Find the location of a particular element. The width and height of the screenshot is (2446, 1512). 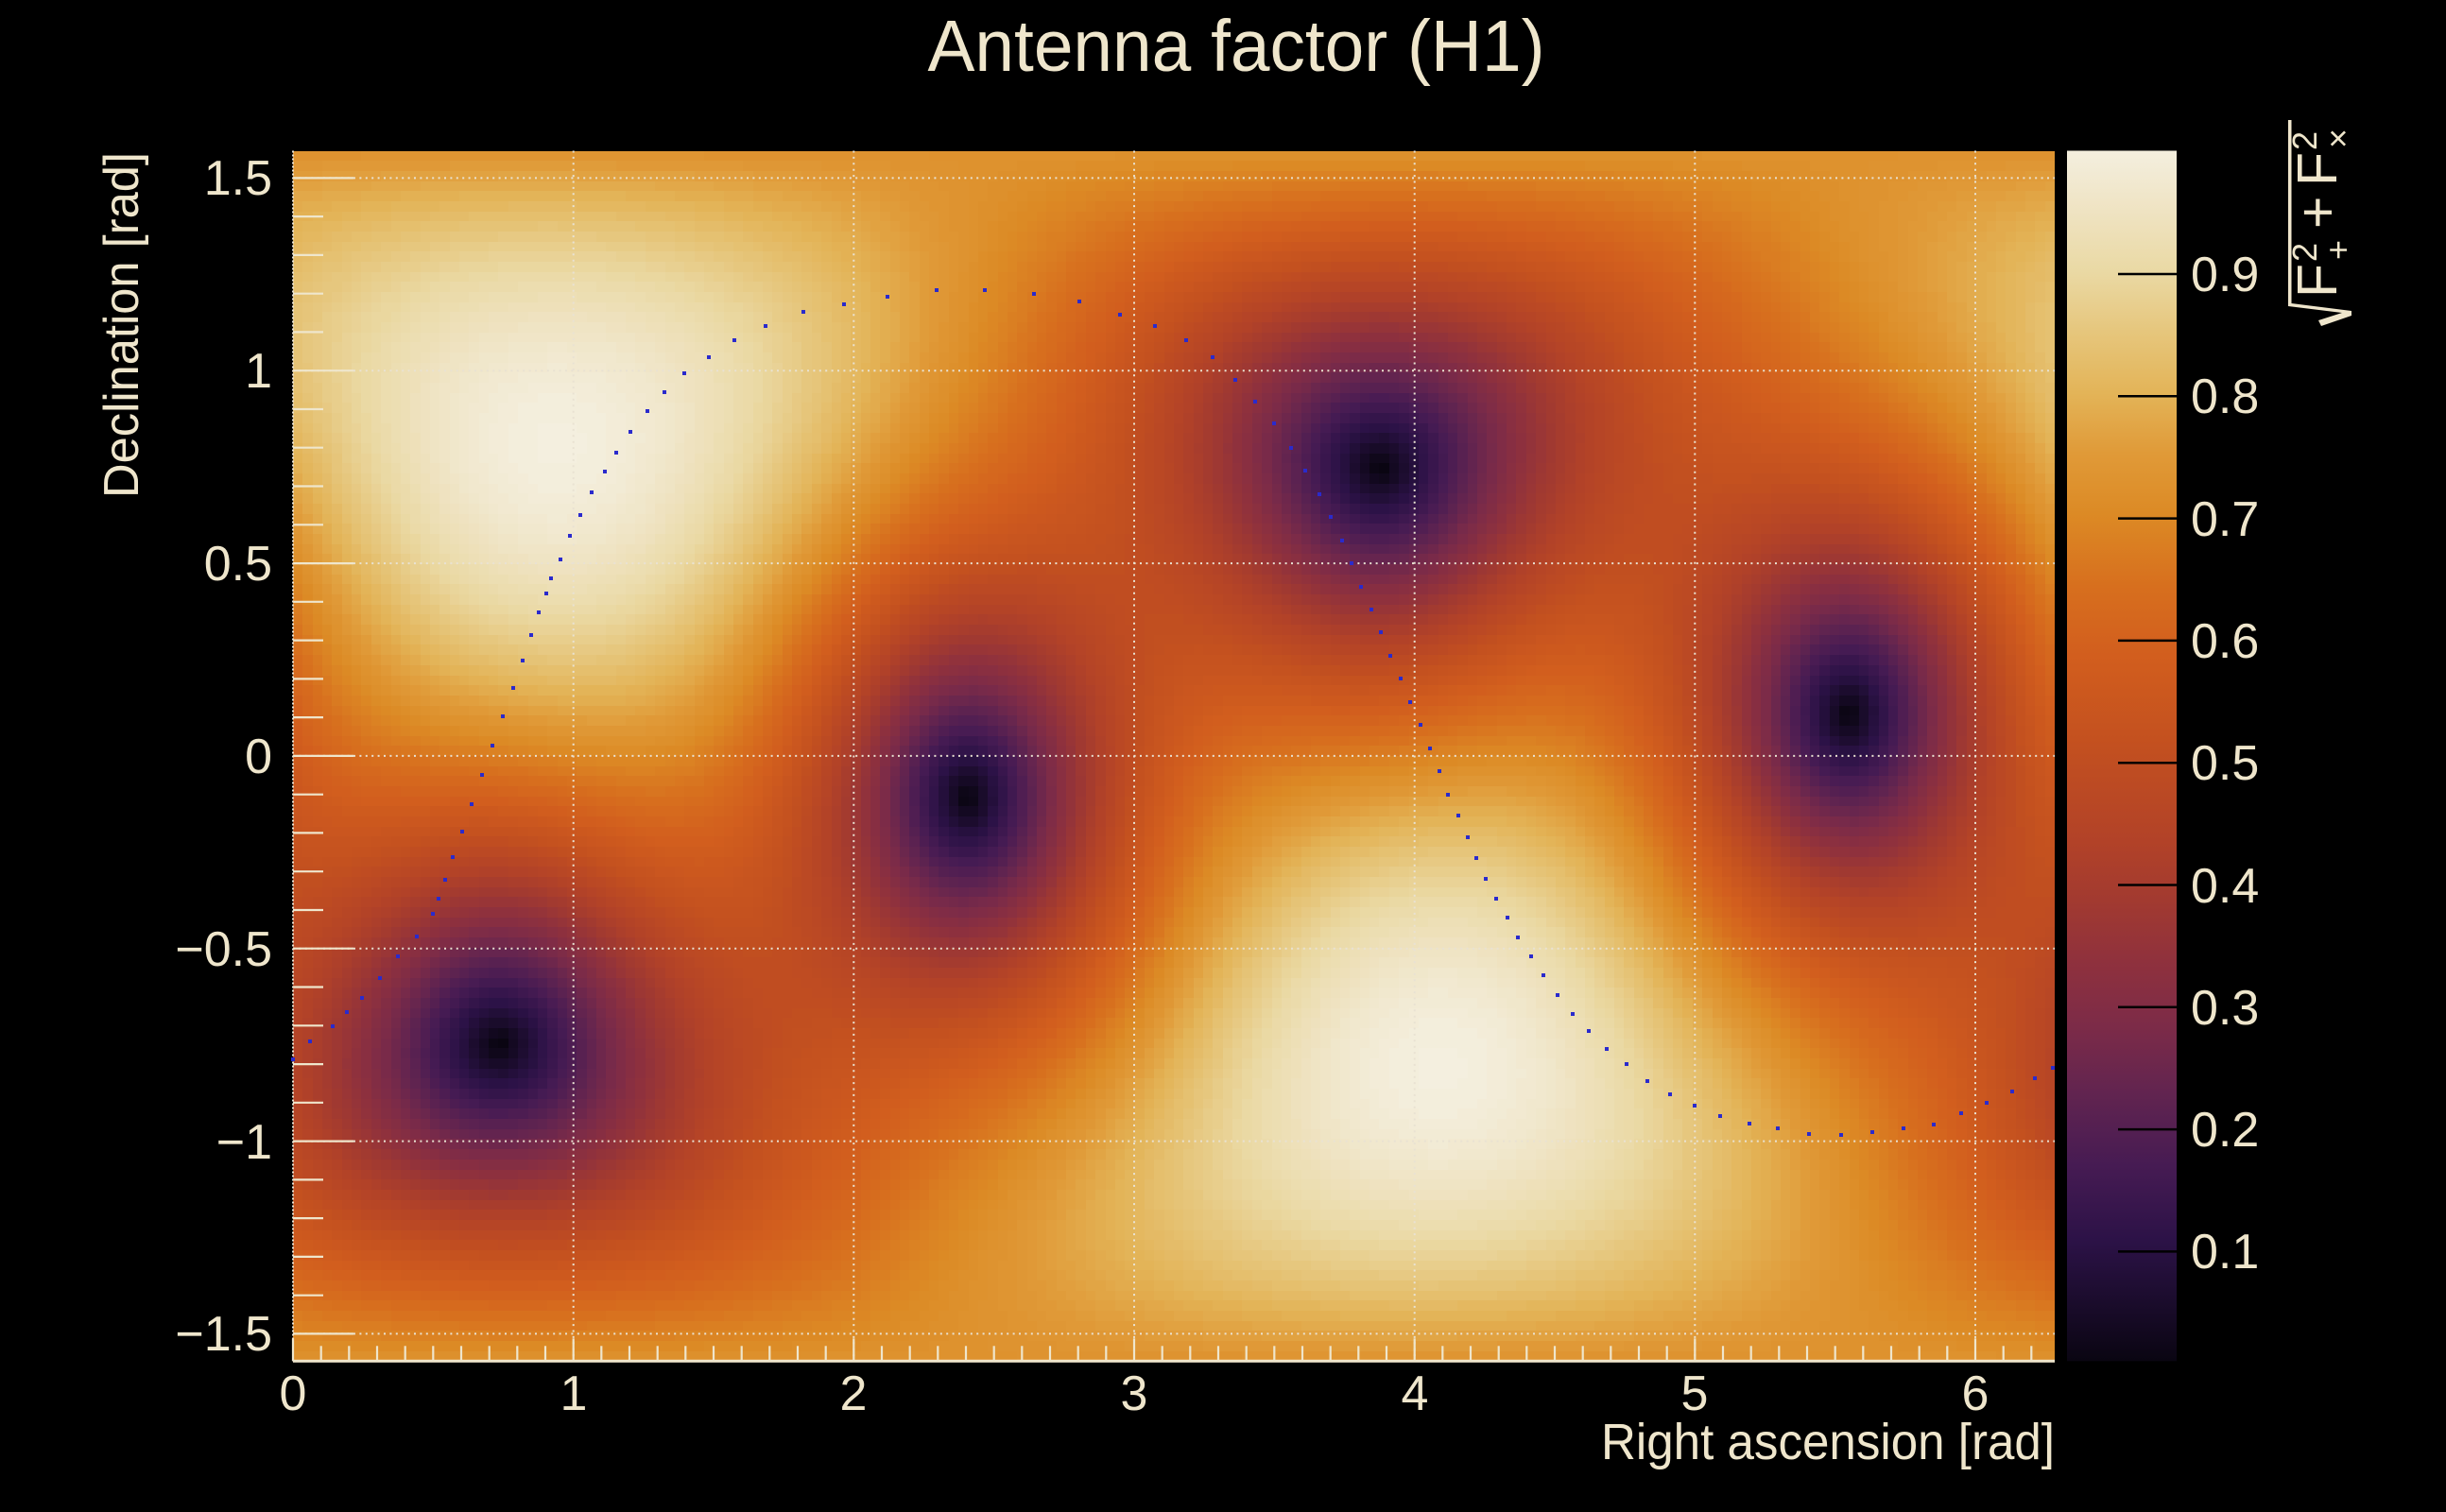

svg-text: 0.2 is located at coordinates (2225, 1130).